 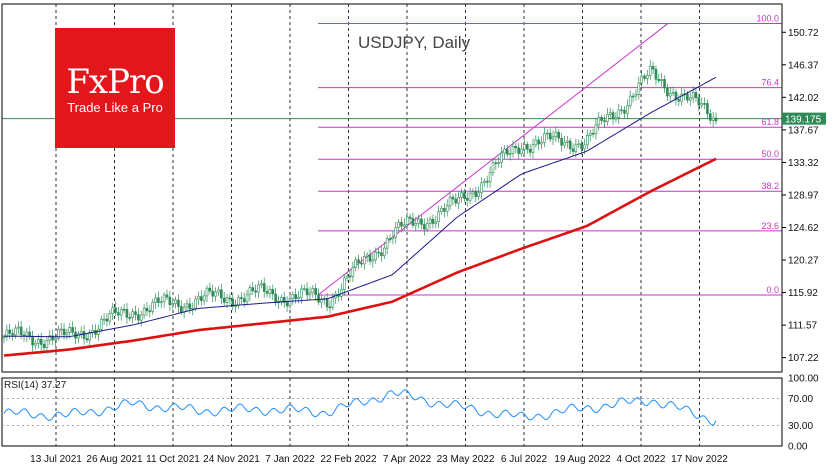 I want to click on x-tick-label: 17 Nov 2022, so click(x=699, y=459).